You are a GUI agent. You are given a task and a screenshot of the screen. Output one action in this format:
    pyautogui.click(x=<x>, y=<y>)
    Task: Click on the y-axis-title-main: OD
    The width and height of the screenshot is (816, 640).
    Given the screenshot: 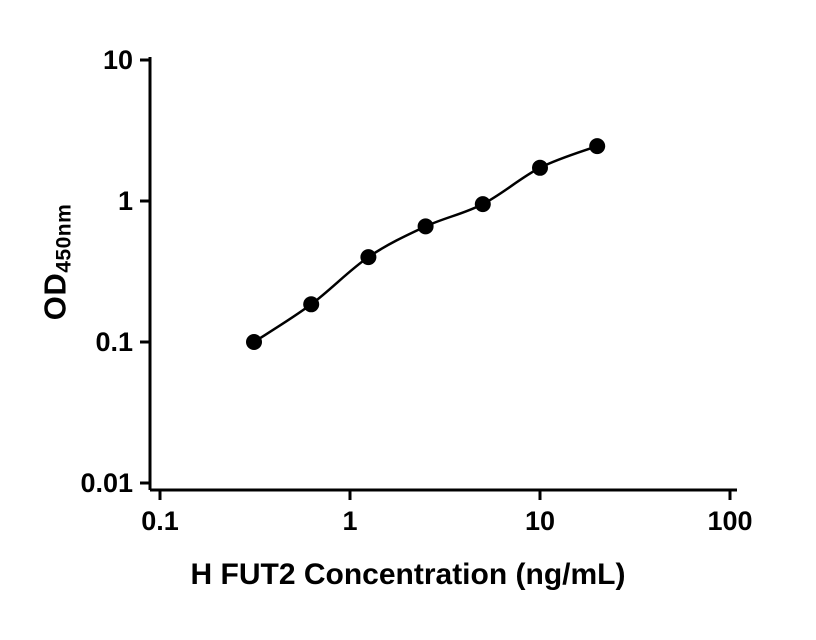 What is the action you would take?
    pyautogui.click(x=55, y=296)
    